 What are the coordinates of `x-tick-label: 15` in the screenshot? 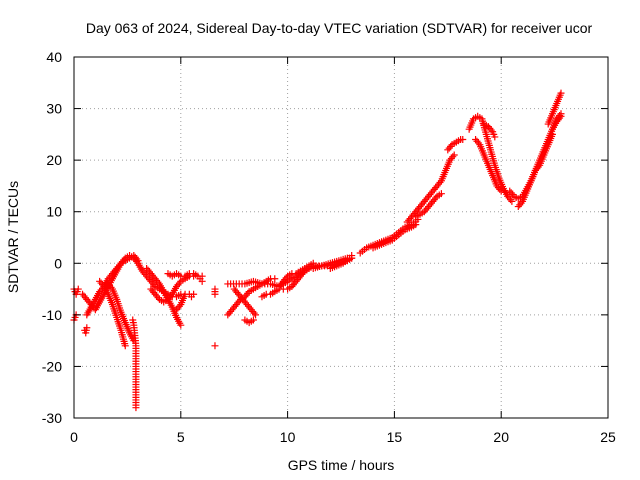 It's located at (395, 437).